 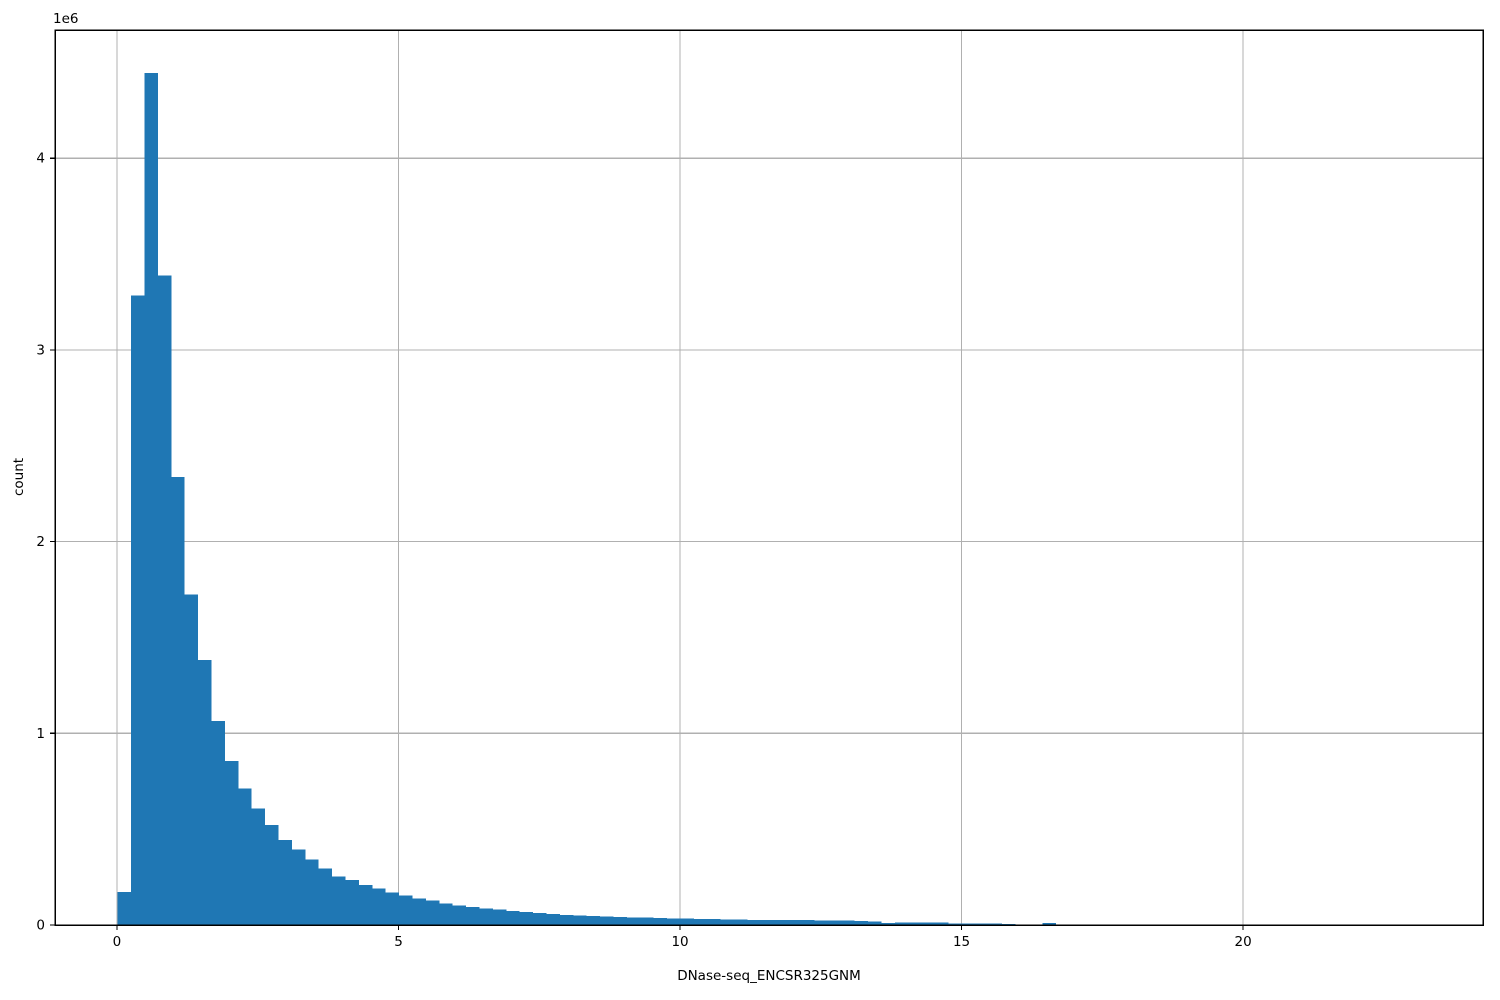 What do you see at coordinates (117, 942) in the screenshot?
I see `x-tick-label: 0` at bounding box center [117, 942].